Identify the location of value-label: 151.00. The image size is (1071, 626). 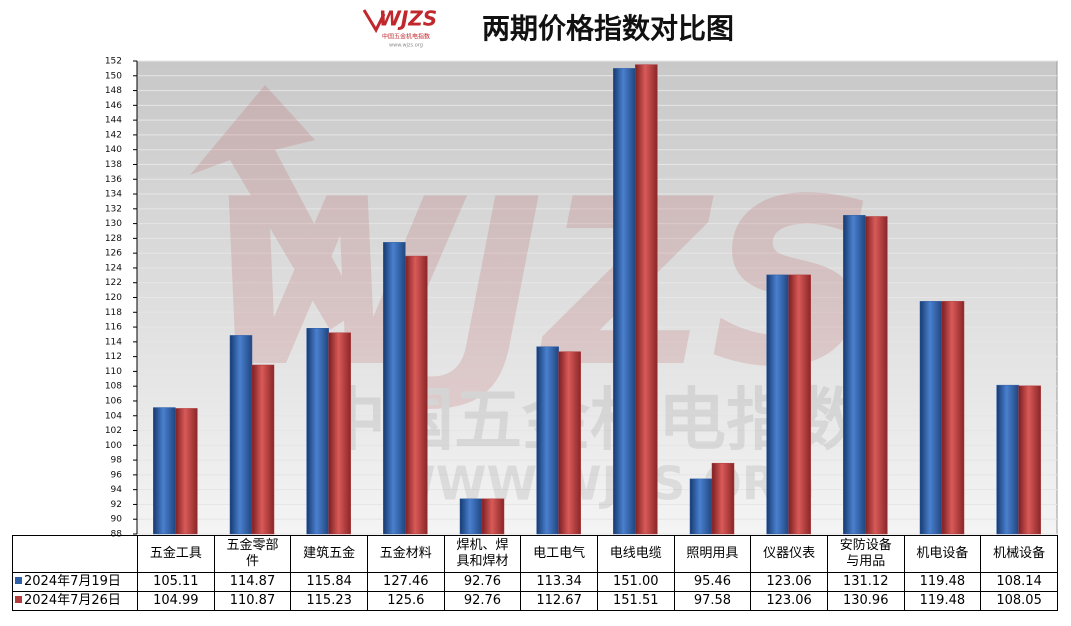
(635, 582).